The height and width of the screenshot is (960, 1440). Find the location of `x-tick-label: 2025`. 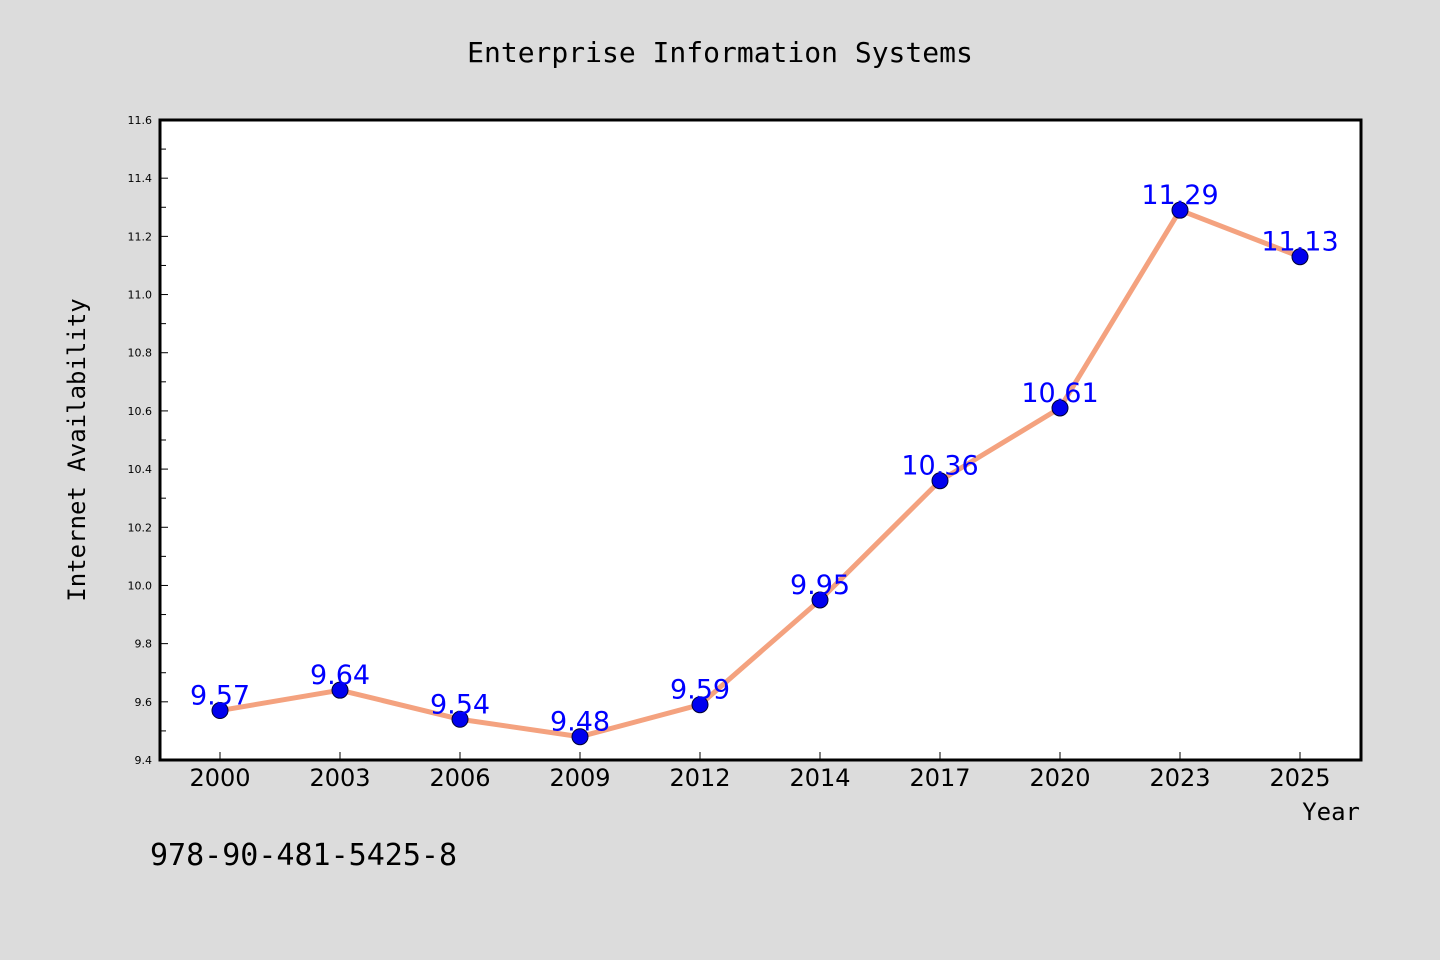

x-tick-label: 2025 is located at coordinates (1299, 778).